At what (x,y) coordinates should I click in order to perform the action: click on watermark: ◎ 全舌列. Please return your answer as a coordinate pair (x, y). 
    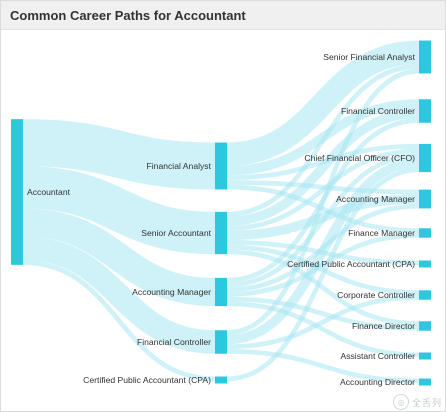
    Looking at the image, I should click on (417, 402).